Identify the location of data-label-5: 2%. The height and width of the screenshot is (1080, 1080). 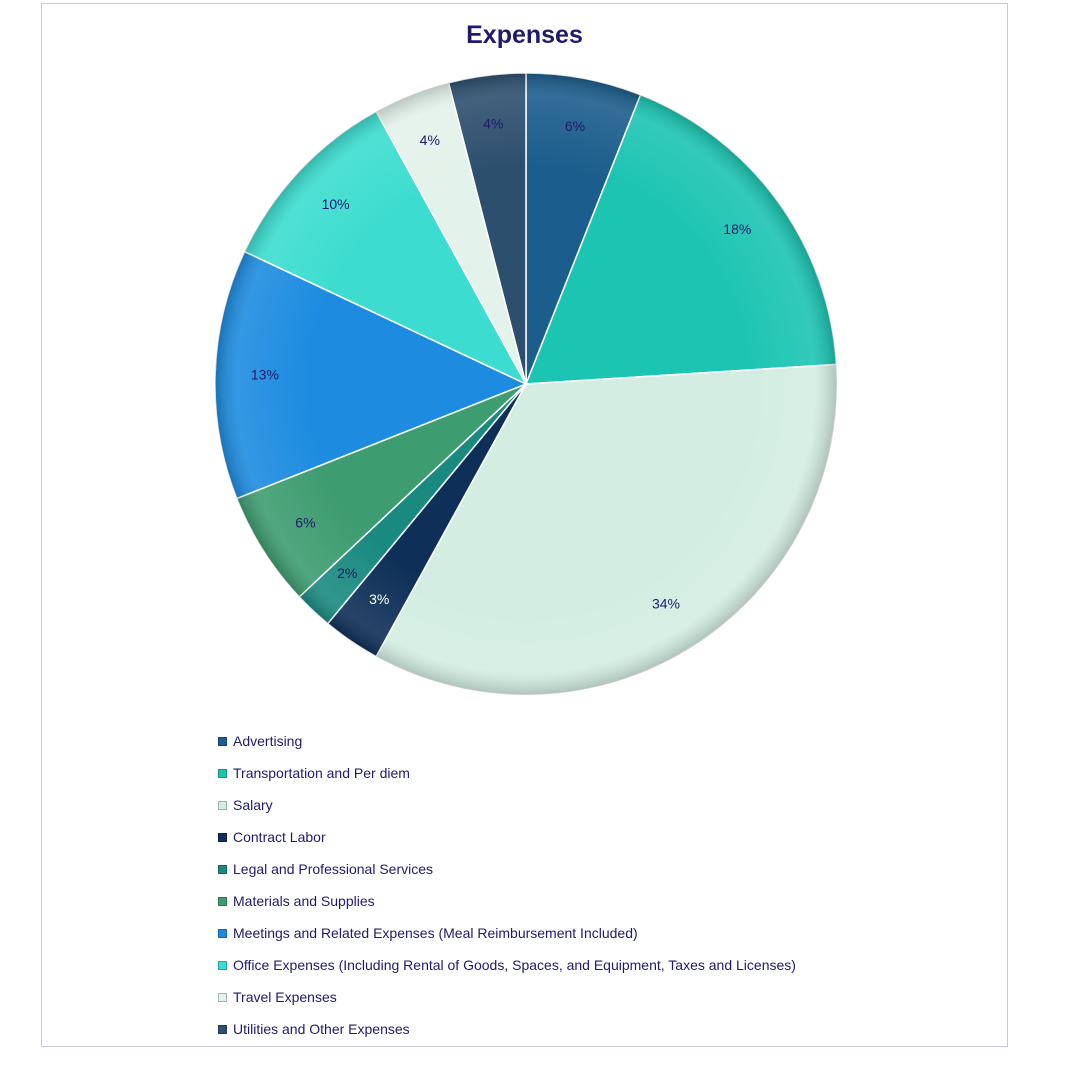
(347, 573).